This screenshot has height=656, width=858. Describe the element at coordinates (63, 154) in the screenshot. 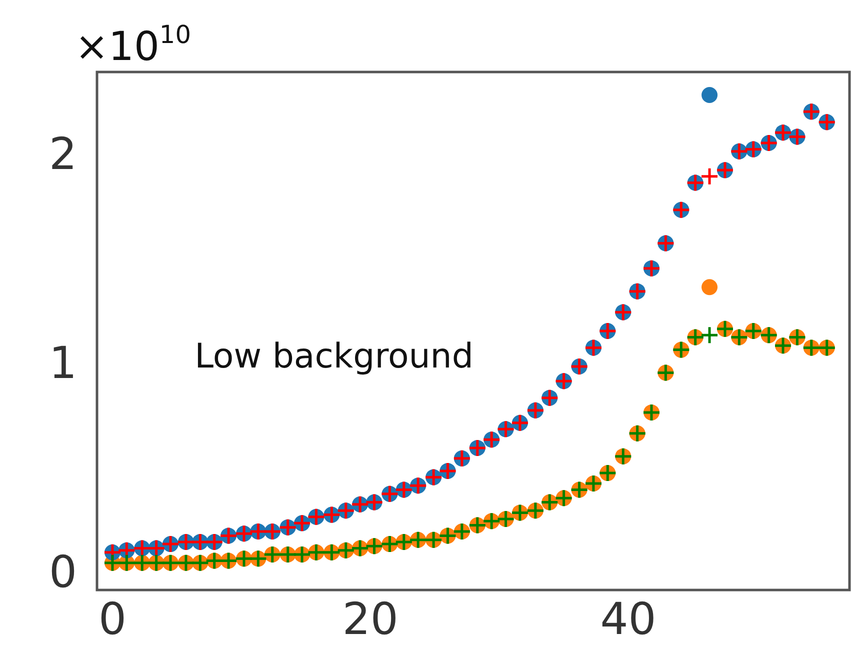

I see `y-tick-label: 2` at that location.